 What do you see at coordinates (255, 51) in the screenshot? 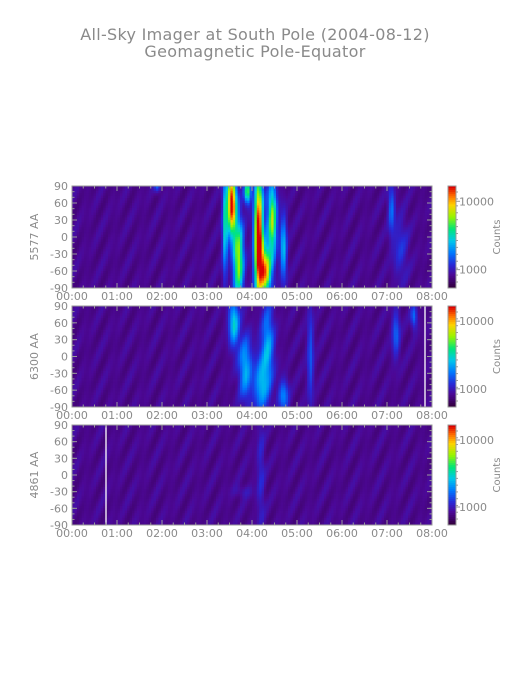
I see `figure-subtitle: Geomagnetic Pole-Equator` at bounding box center [255, 51].